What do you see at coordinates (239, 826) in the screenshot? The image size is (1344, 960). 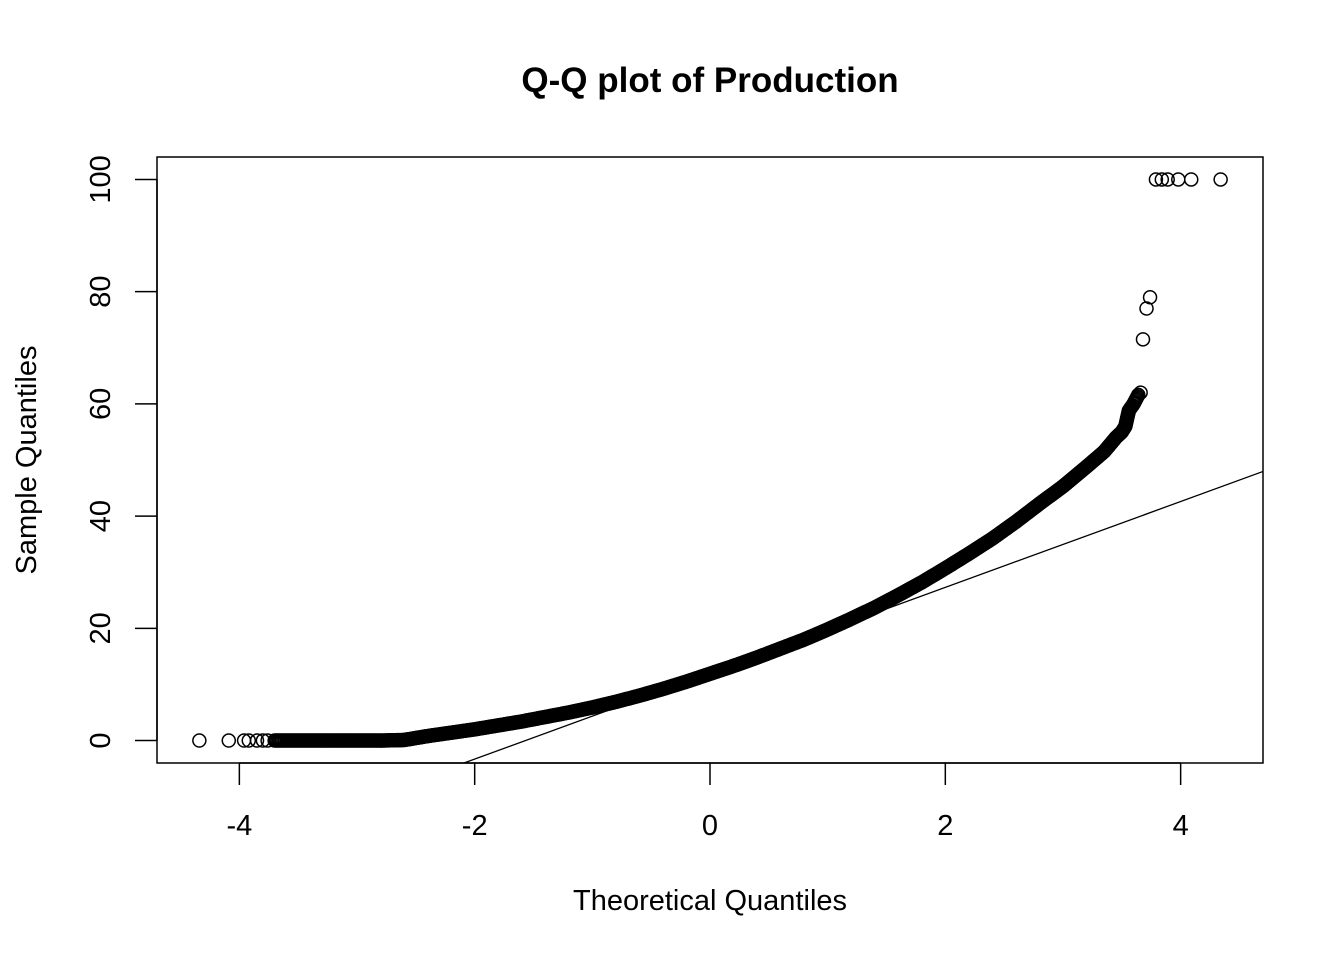 I see `x-tick-label: -4` at bounding box center [239, 826].